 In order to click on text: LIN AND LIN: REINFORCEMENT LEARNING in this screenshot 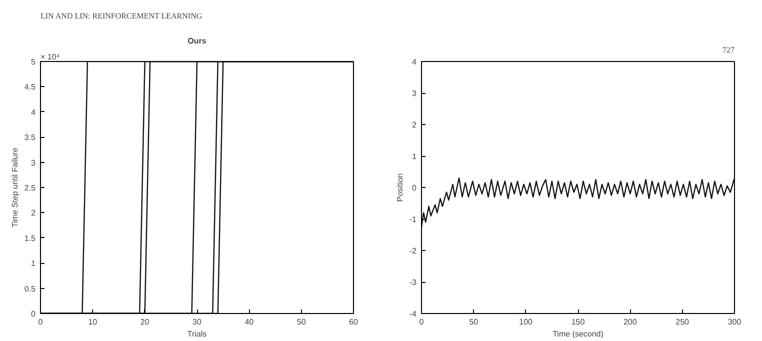, I will do `click(121, 16)`.